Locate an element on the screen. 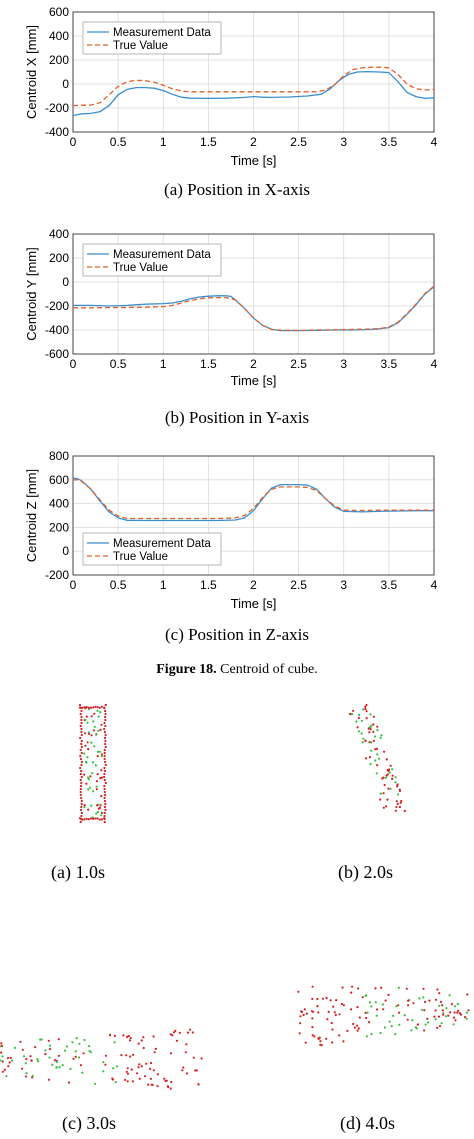 This screenshot has width=474, height=1139. y-tick-label: -600 is located at coordinates (57, 354).